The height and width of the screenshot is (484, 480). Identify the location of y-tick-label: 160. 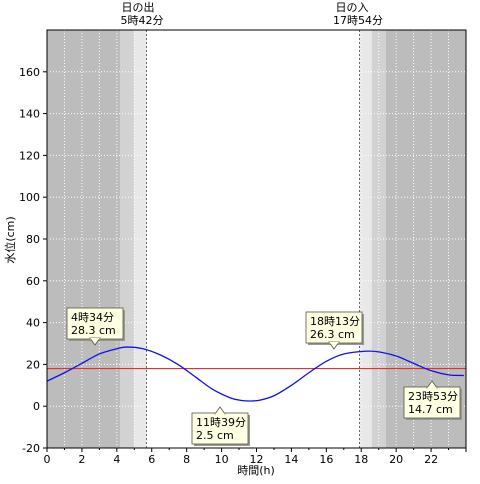
(29, 72).